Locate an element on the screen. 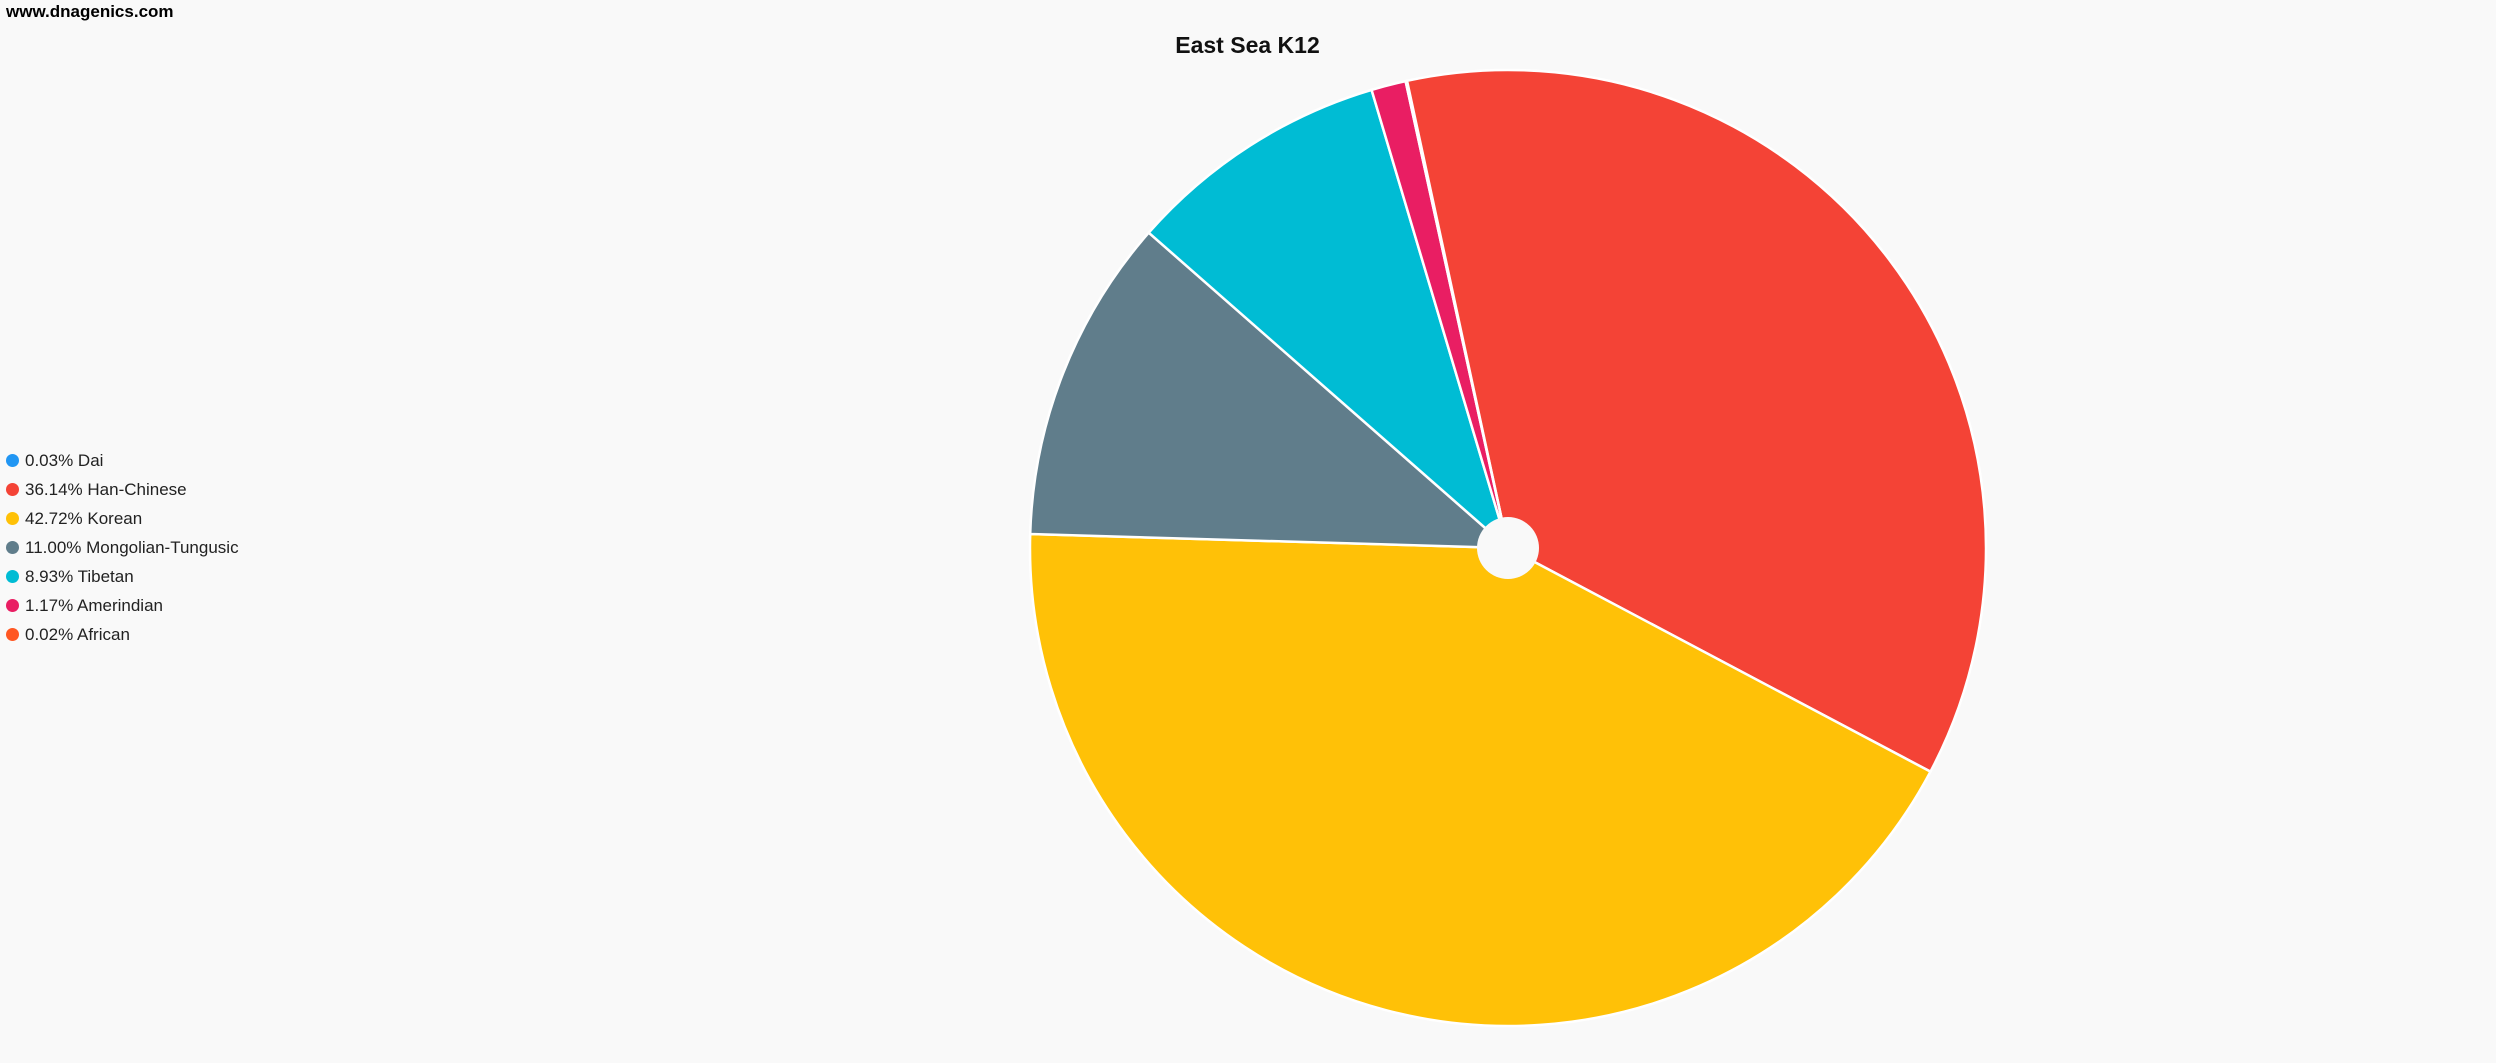 The width and height of the screenshot is (2496, 1063). legend-item: 1.17% Amerindian is located at coordinates (122, 605).